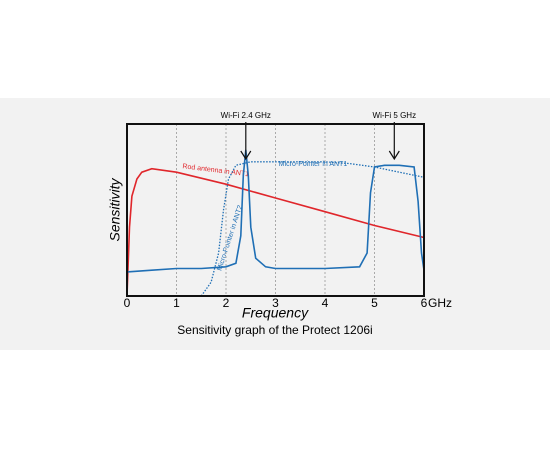  Describe the element at coordinates (275, 303) in the screenshot. I see `x-tick-label: 3` at that location.